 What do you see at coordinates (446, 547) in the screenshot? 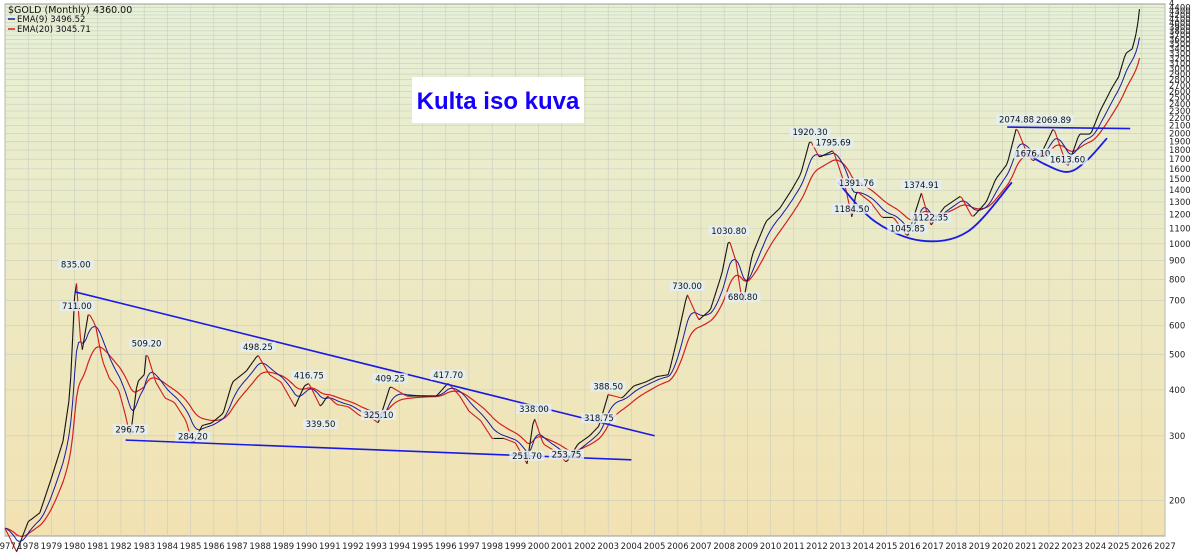
I see `x-tick-label: 1996` at bounding box center [446, 547].